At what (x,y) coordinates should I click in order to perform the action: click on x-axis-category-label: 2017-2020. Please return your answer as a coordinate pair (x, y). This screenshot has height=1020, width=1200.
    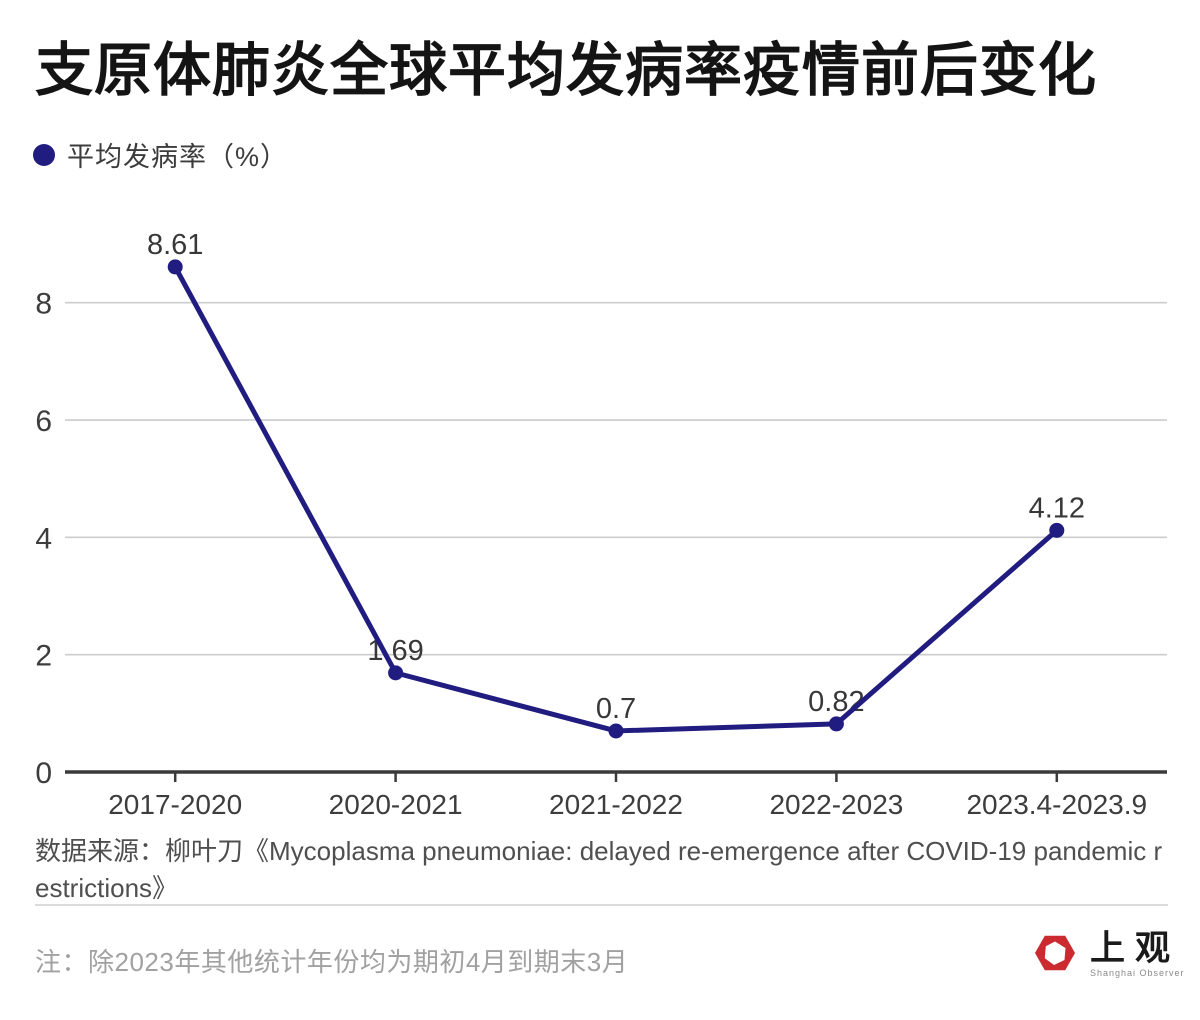
    Looking at the image, I should click on (175, 804).